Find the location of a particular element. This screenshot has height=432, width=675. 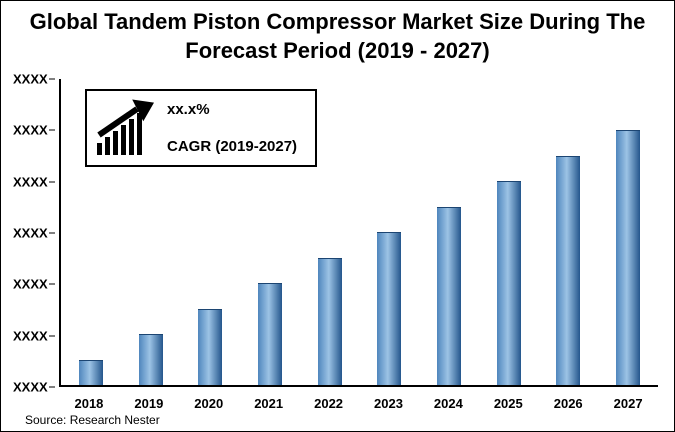

y-axis-labels: XXXX XXXX XXXX XXXX XXXX XXXX XXXX is located at coordinates (31, 233).